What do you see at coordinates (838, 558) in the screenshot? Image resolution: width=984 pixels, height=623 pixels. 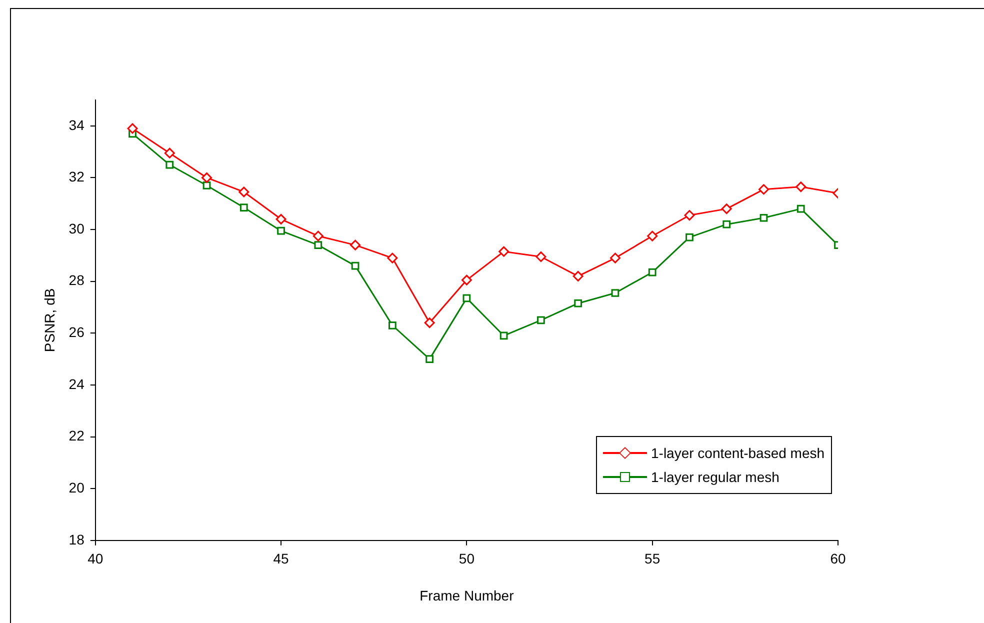 I see `x-tick-label: 60` at bounding box center [838, 558].